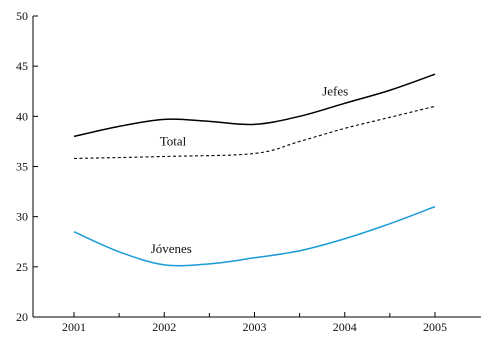 The height and width of the screenshot is (338, 481). I want to click on y-tick-label: 25, so click(22, 267).